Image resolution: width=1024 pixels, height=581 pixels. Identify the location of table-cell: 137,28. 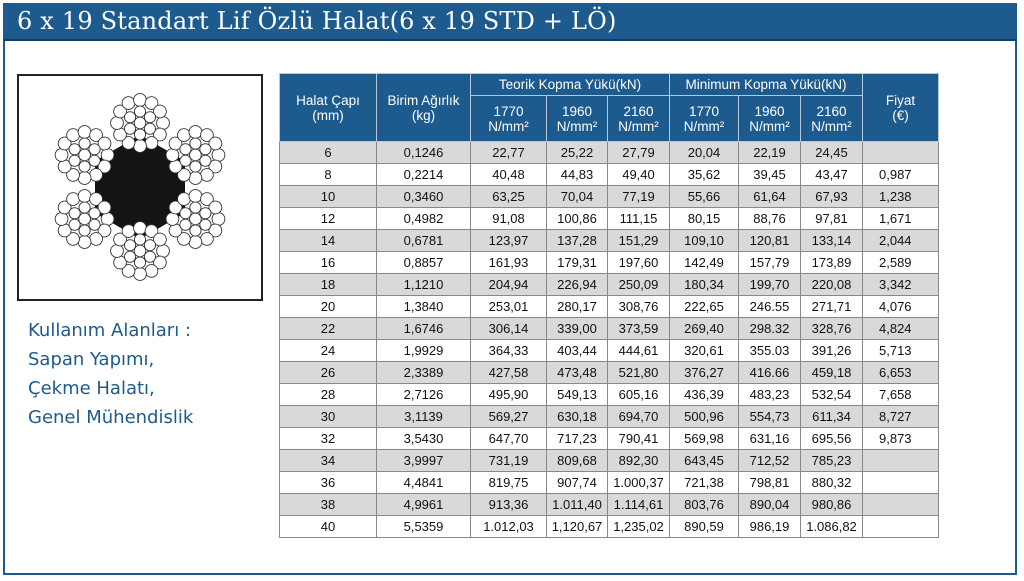
(577, 240).